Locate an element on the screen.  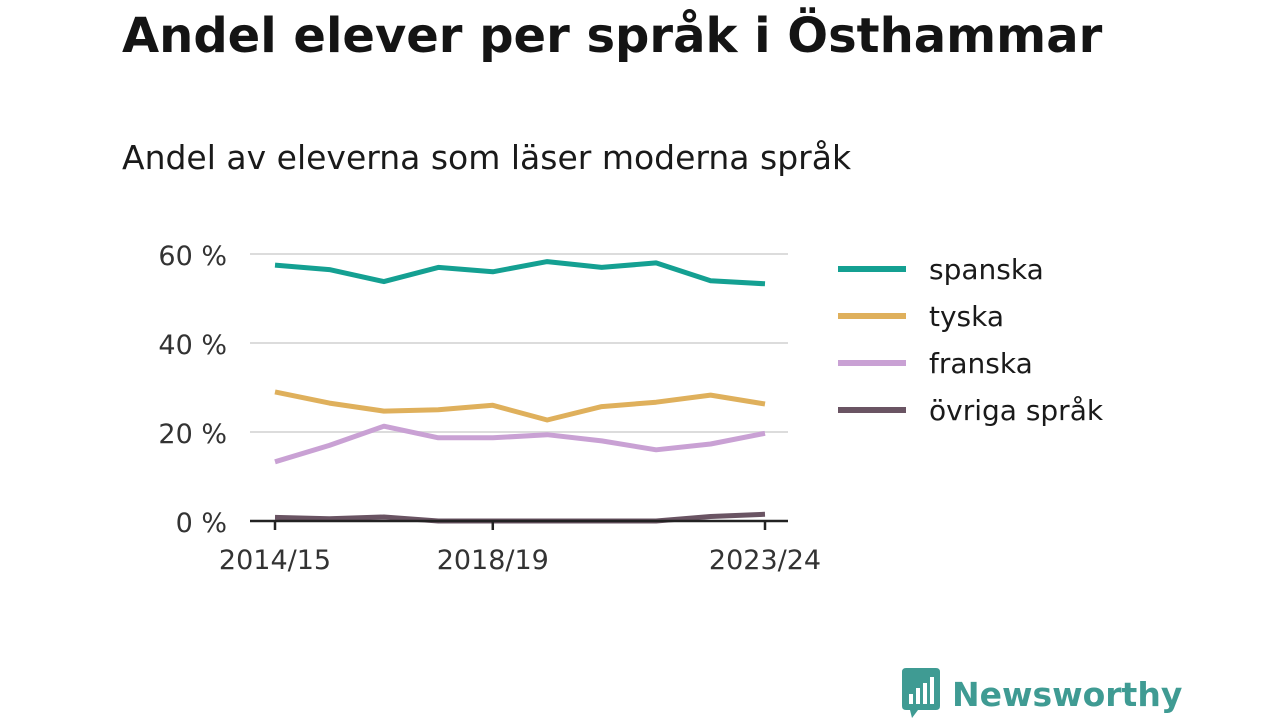
y-tick-label: 40 % is located at coordinates (192, 345).